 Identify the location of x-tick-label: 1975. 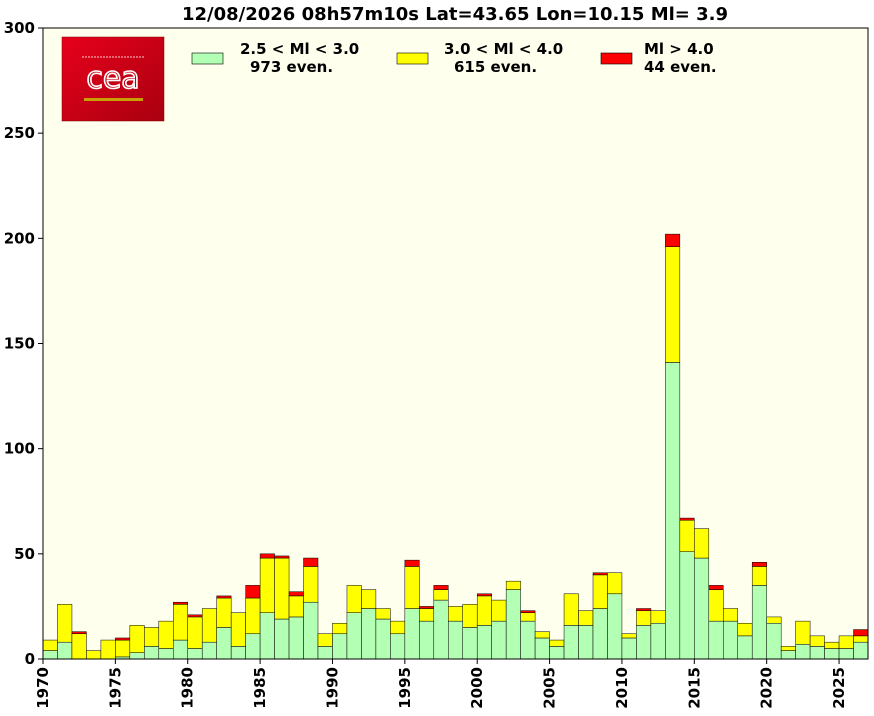
(115, 688).